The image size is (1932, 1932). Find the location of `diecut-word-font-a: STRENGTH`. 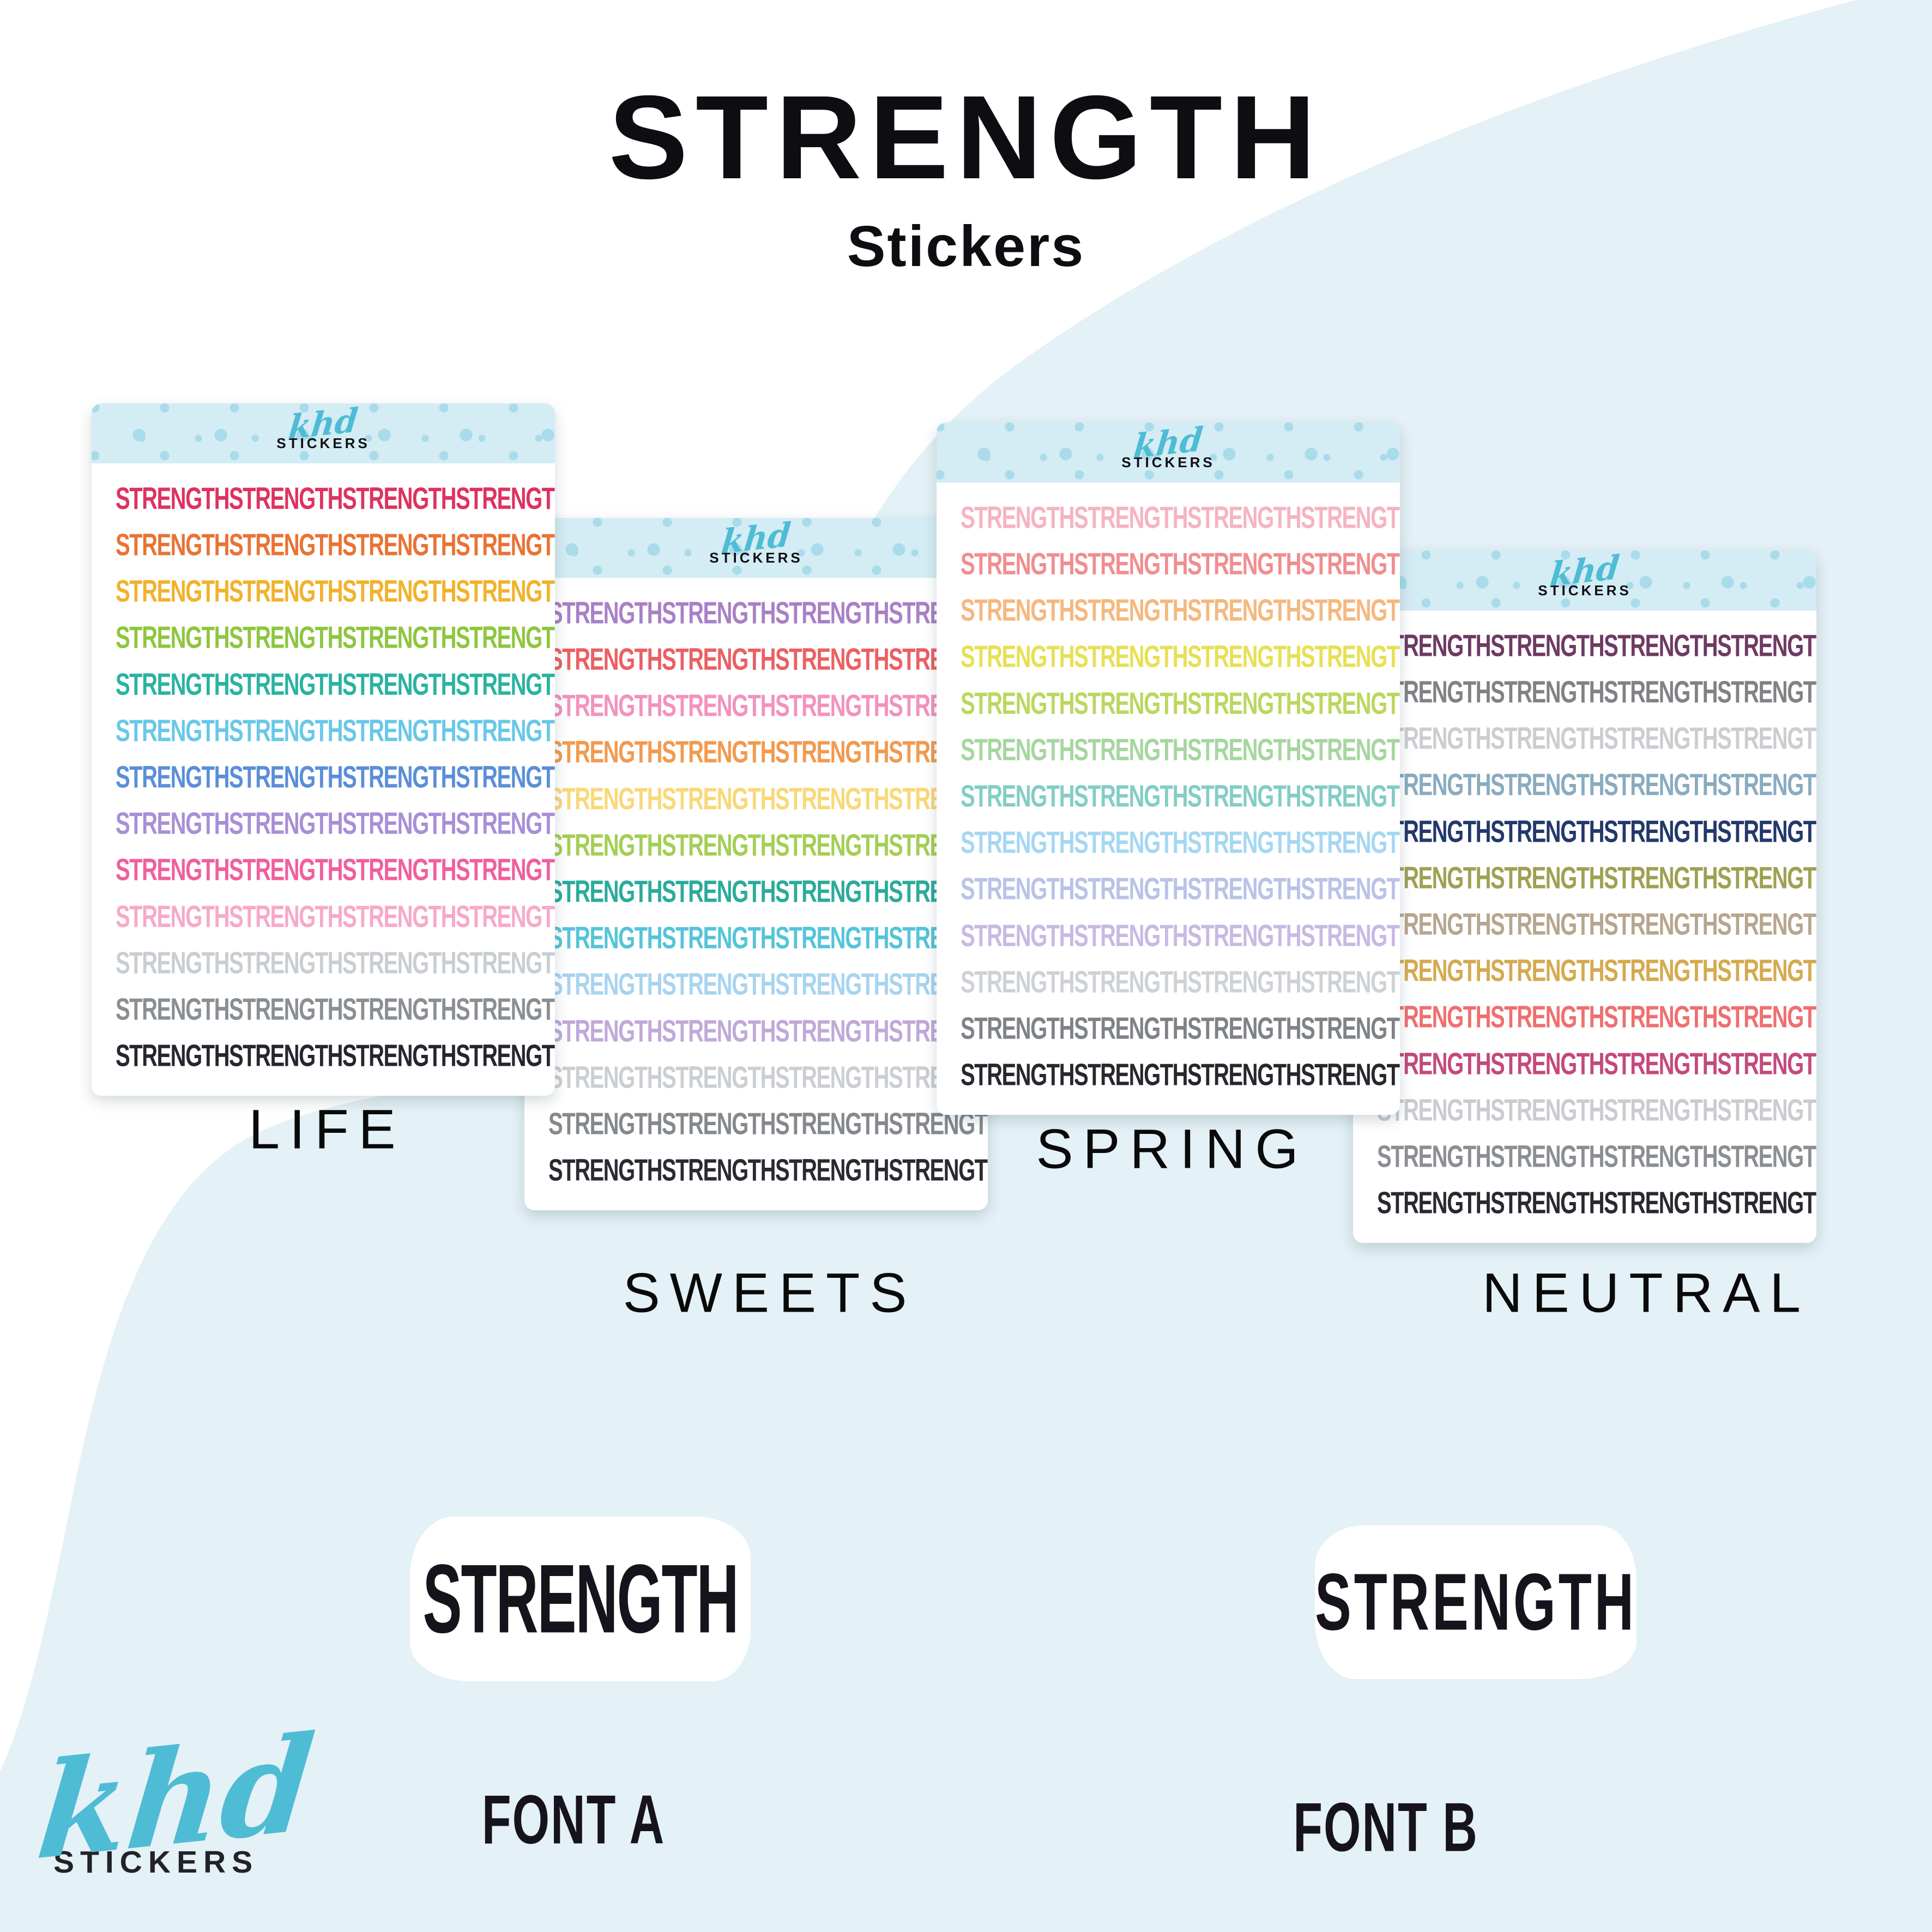

diecut-word-font-a: STRENGTH is located at coordinates (580, 1598).